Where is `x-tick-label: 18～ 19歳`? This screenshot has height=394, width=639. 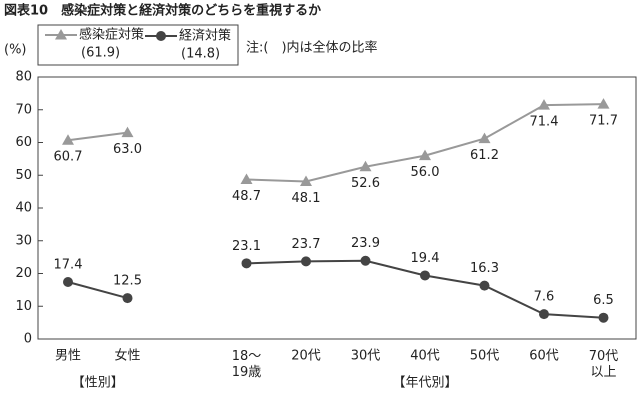
x-tick-label: 18～ 19歳 is located at coordinates (247, 364).